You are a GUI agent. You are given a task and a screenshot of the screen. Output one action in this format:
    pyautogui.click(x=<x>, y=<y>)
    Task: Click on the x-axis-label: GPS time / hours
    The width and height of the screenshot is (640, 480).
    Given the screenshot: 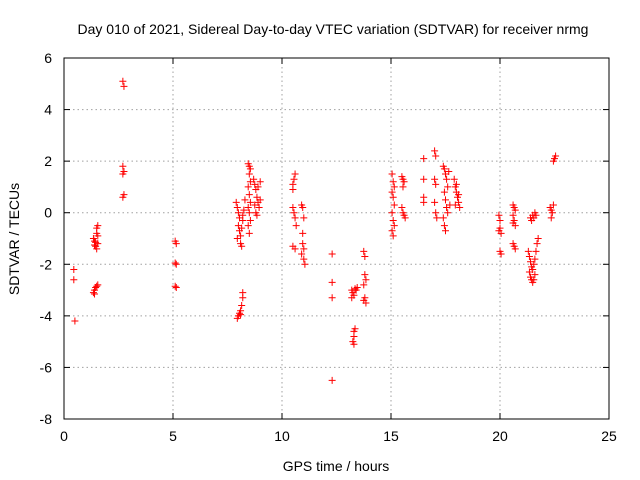 What is the action you would take?
    pyautogui.click(x=336, y=466)
    